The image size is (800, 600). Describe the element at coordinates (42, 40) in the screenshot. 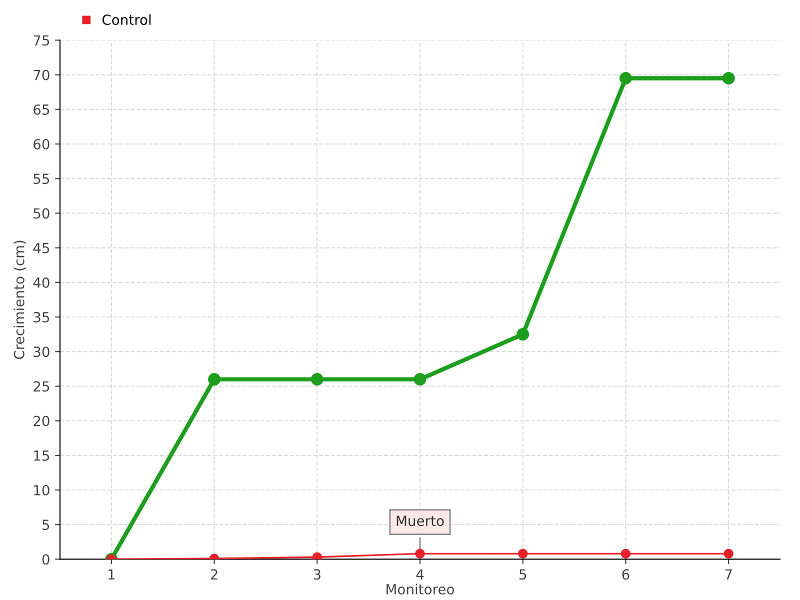

I see `y-tick-label: 75` at that location.